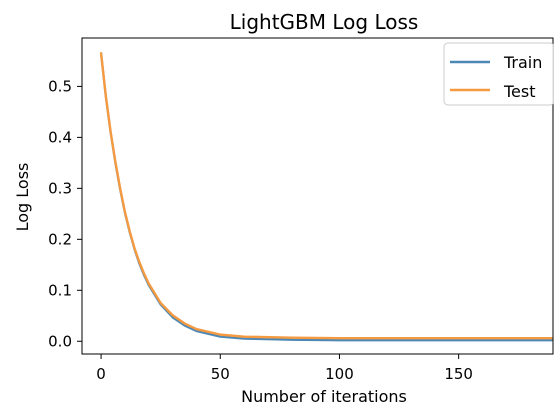 The image size is (554, 409). I want to click on chart-title: LightGBM Log Loss, so click(324, 22).